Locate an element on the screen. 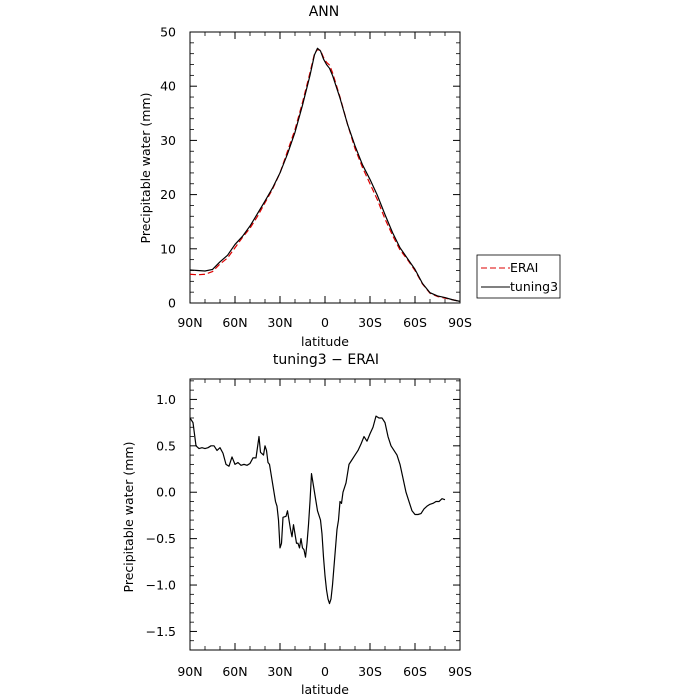  legend-box is located at coordinates (518, 276).